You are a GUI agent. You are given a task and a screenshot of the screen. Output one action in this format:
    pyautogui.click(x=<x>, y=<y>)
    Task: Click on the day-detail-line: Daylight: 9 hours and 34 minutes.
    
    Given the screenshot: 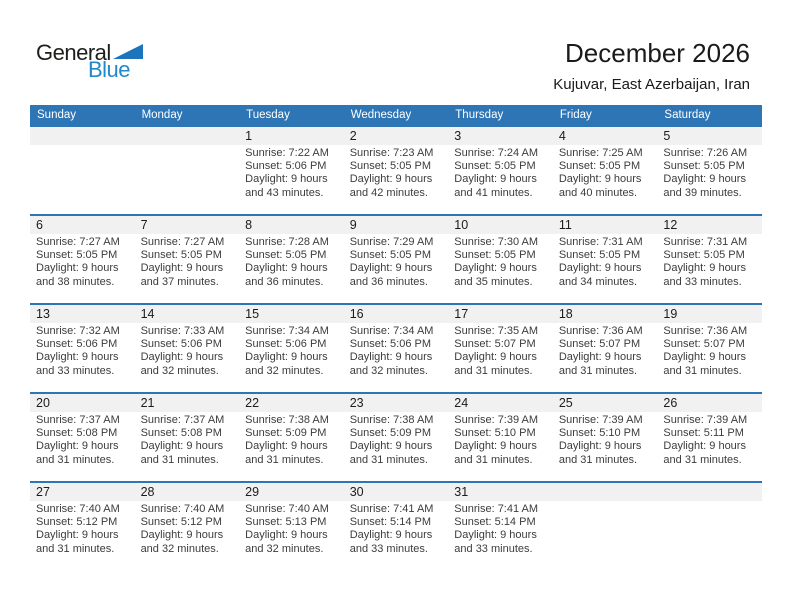 What is the action you would take?
    pyautogui.click(x=600, y=275)
    